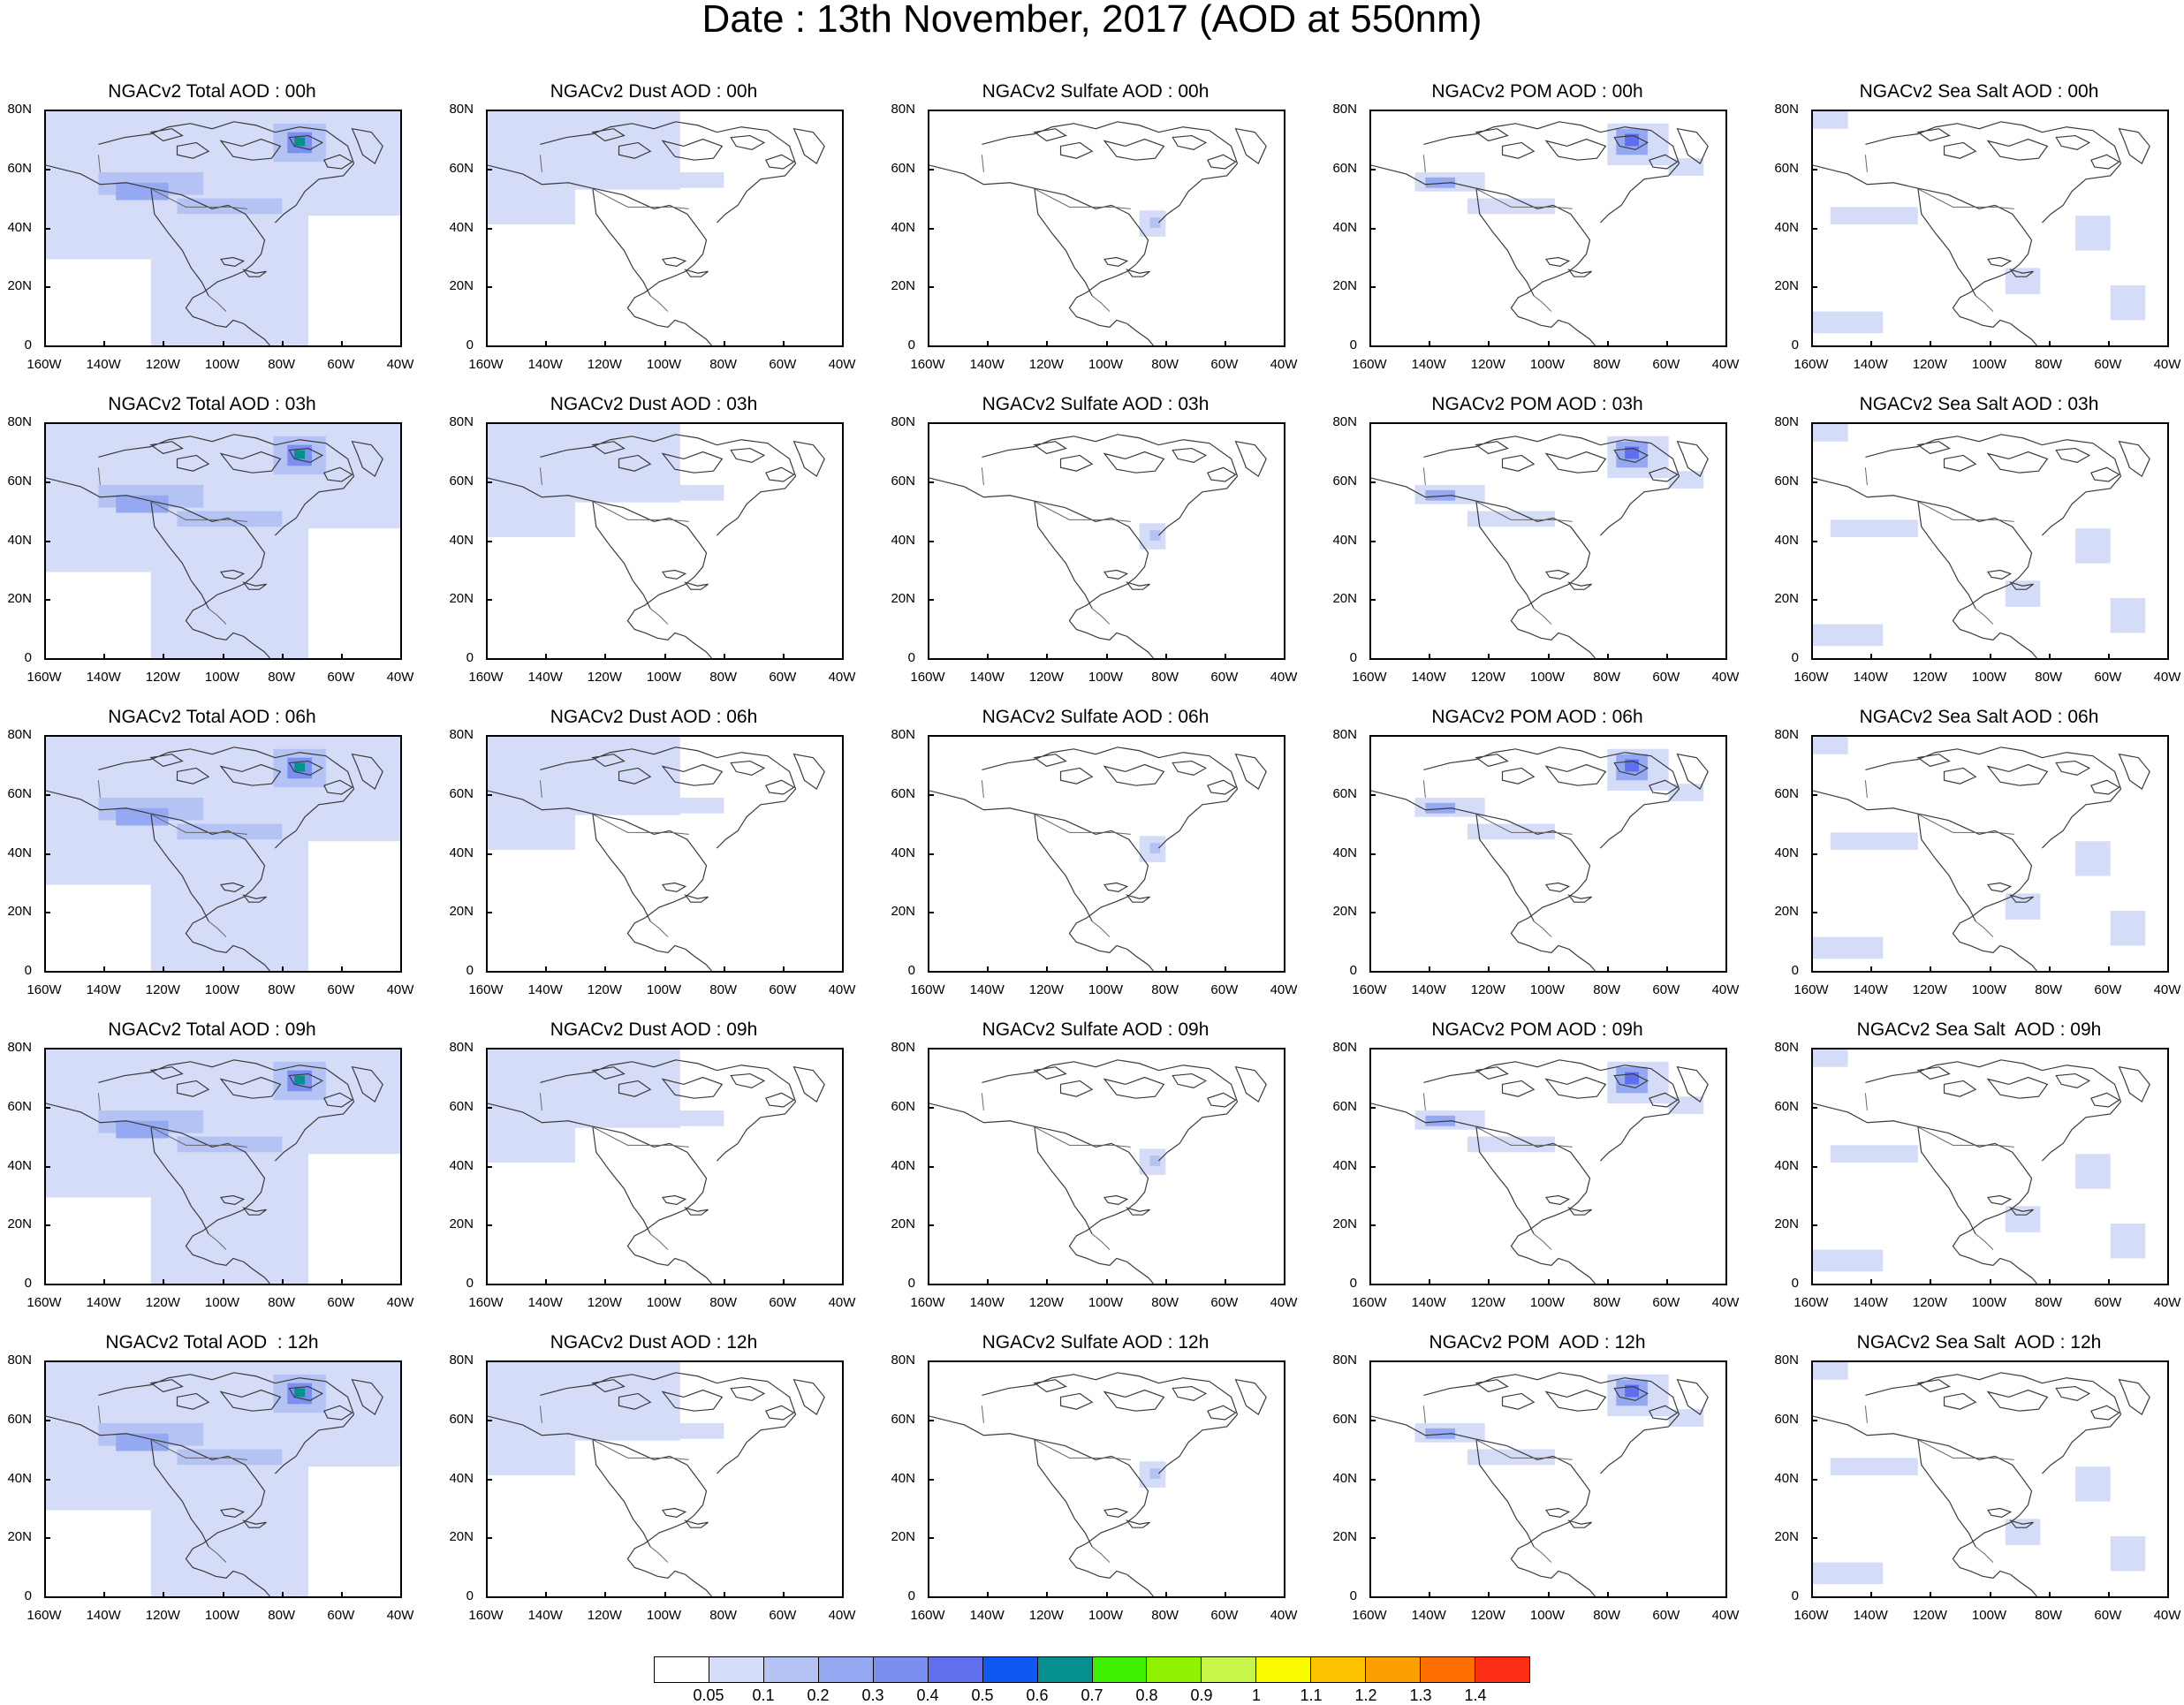 This screenshot has height=1705, width=2184. I want to click on lon-label: 80W, so click(723, 990).